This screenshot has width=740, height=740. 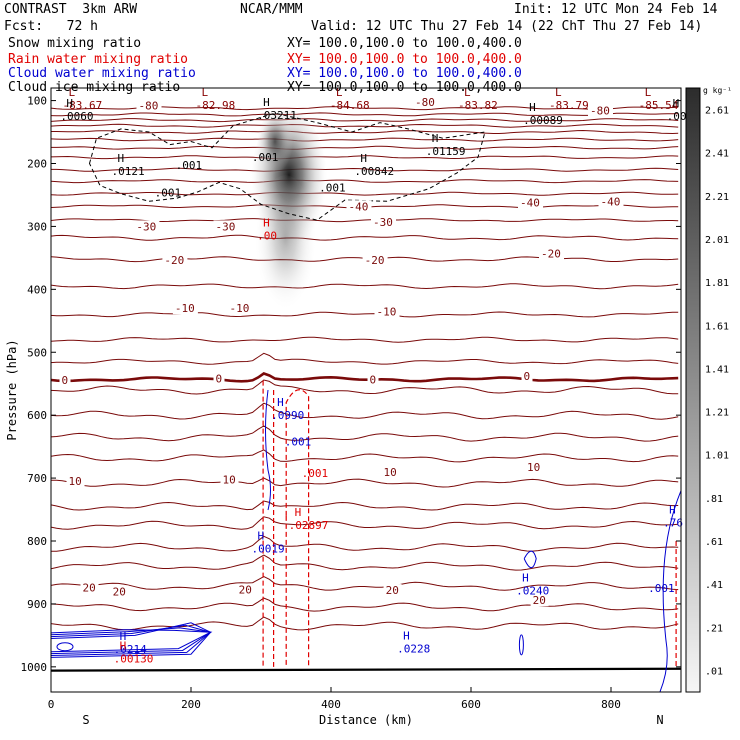 What do you see at coordinates (271, 9) in the screenshot?
I see `header-source: NCAR/MMM` at bounding box center [271, 9].